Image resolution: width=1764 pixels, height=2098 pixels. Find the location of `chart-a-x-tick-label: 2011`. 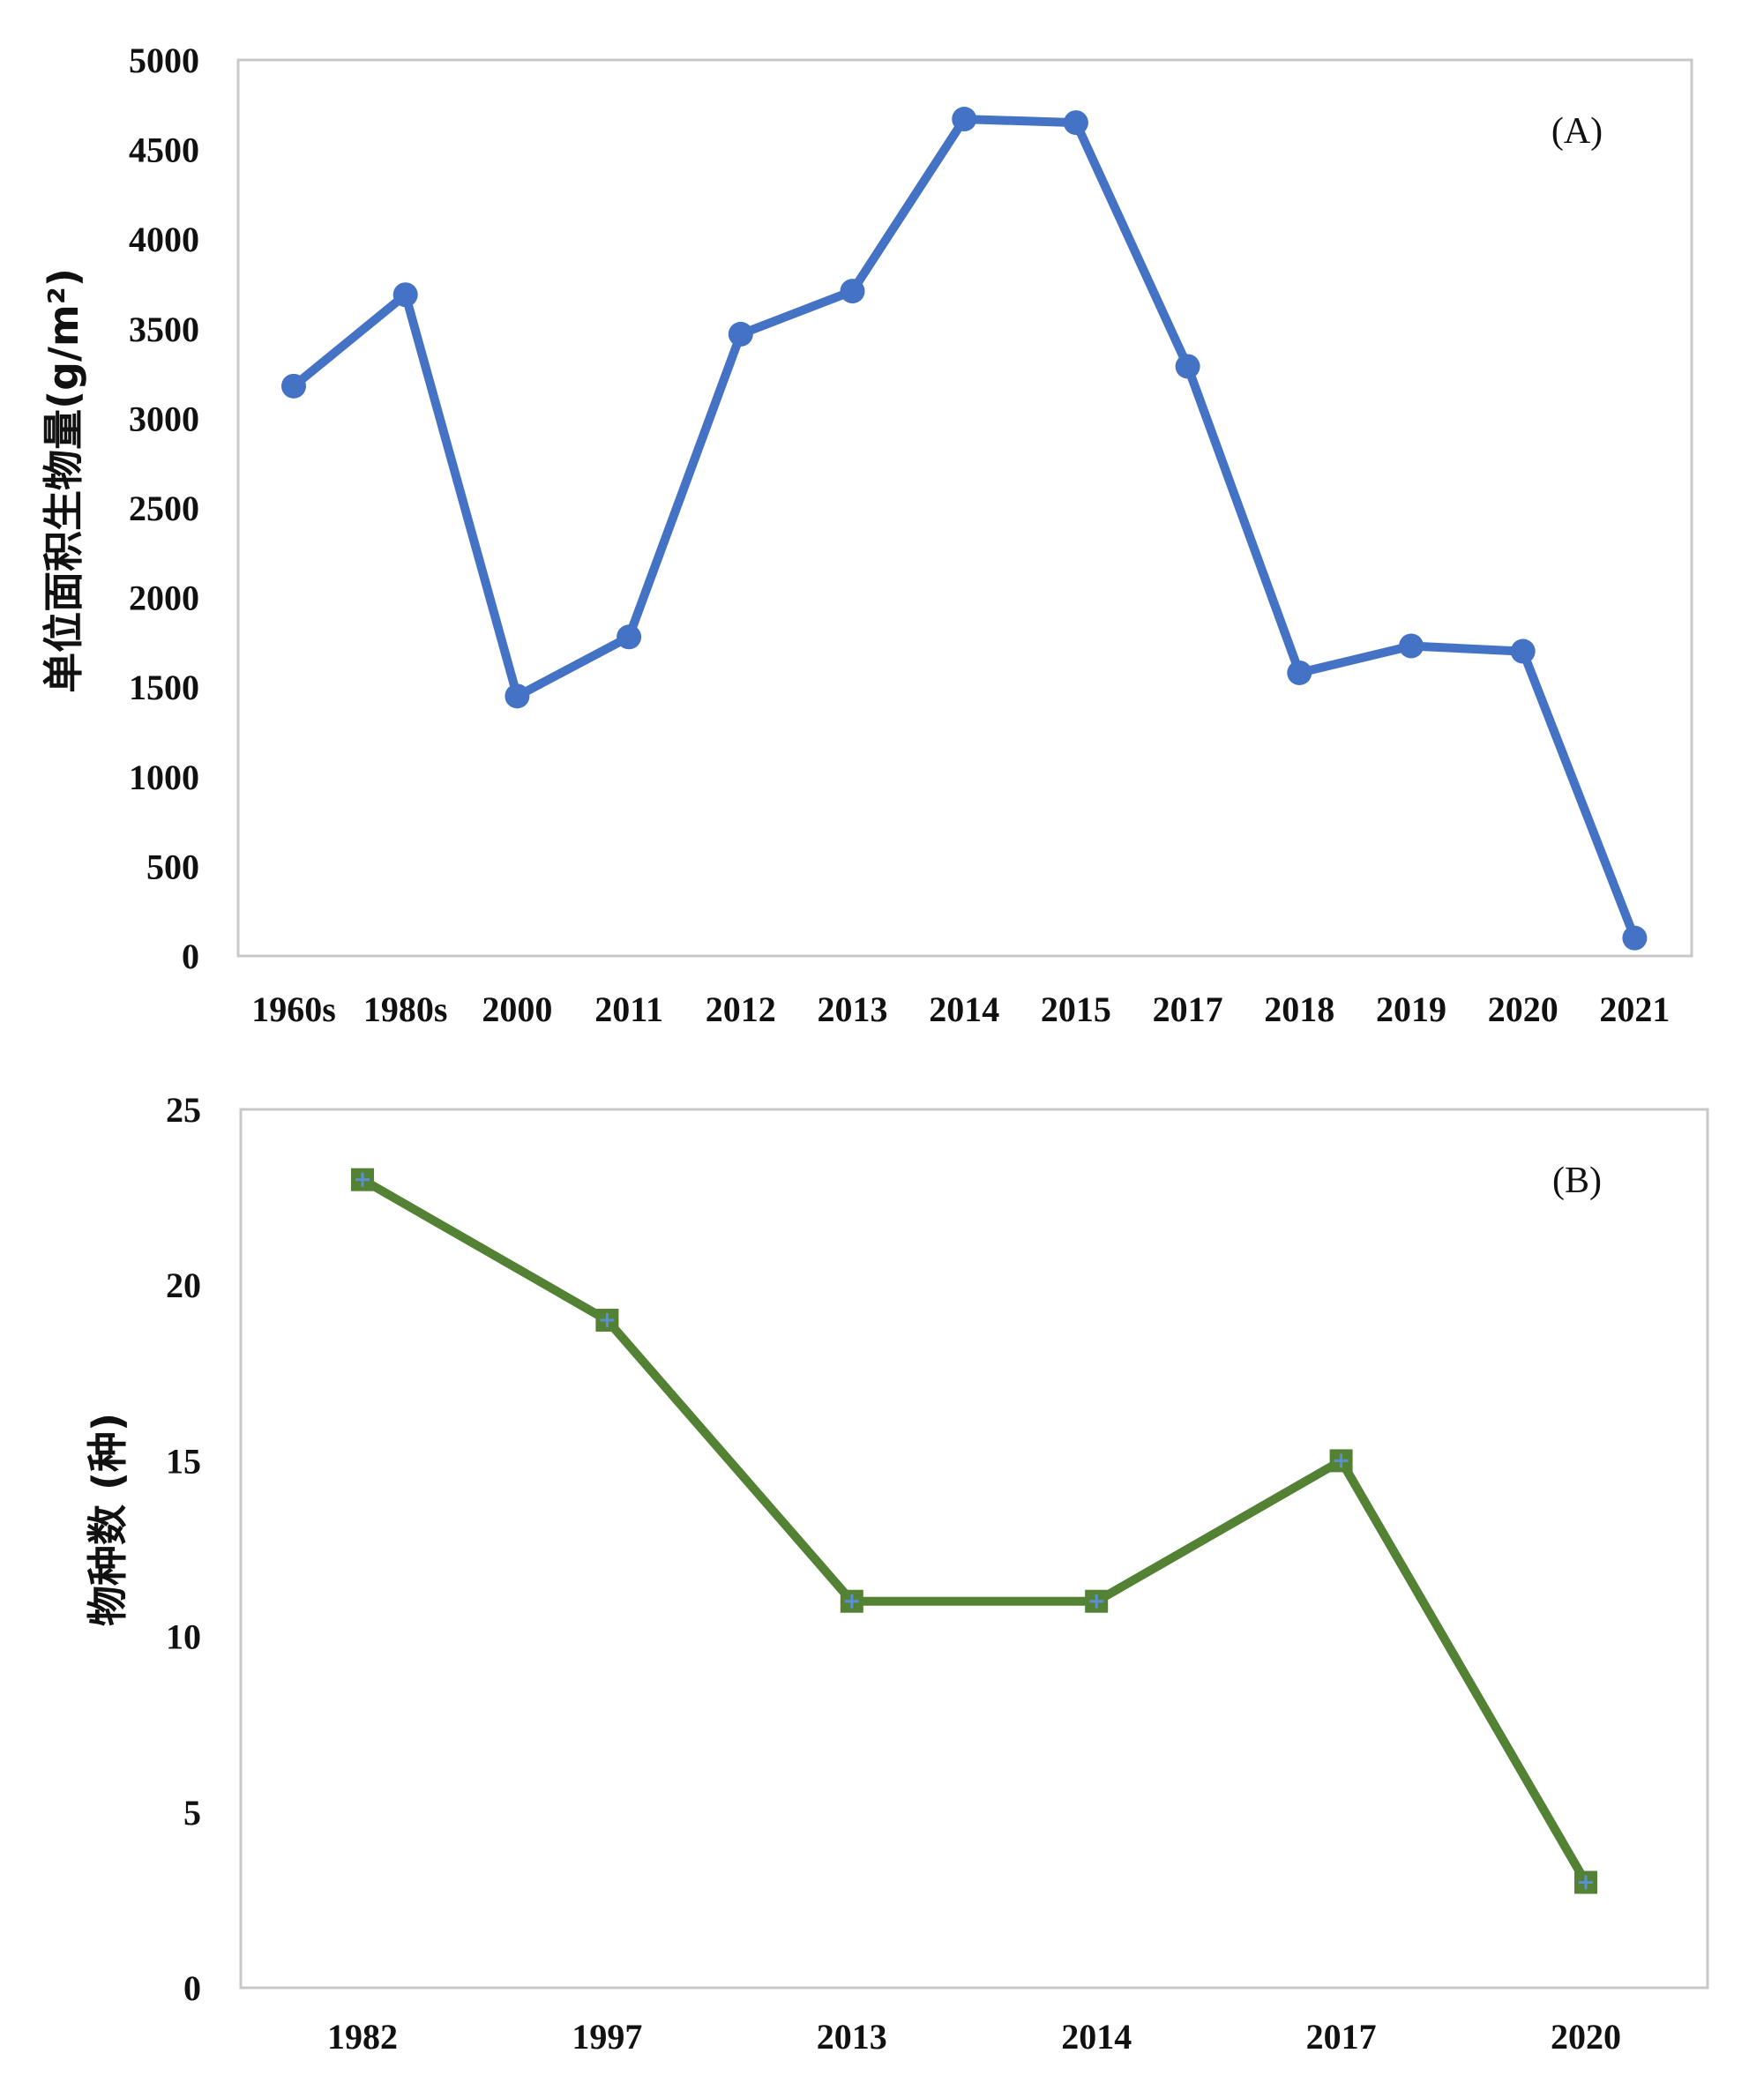

chart-a-x-tick-label: 2011 is located at coordinates (628, 1009).